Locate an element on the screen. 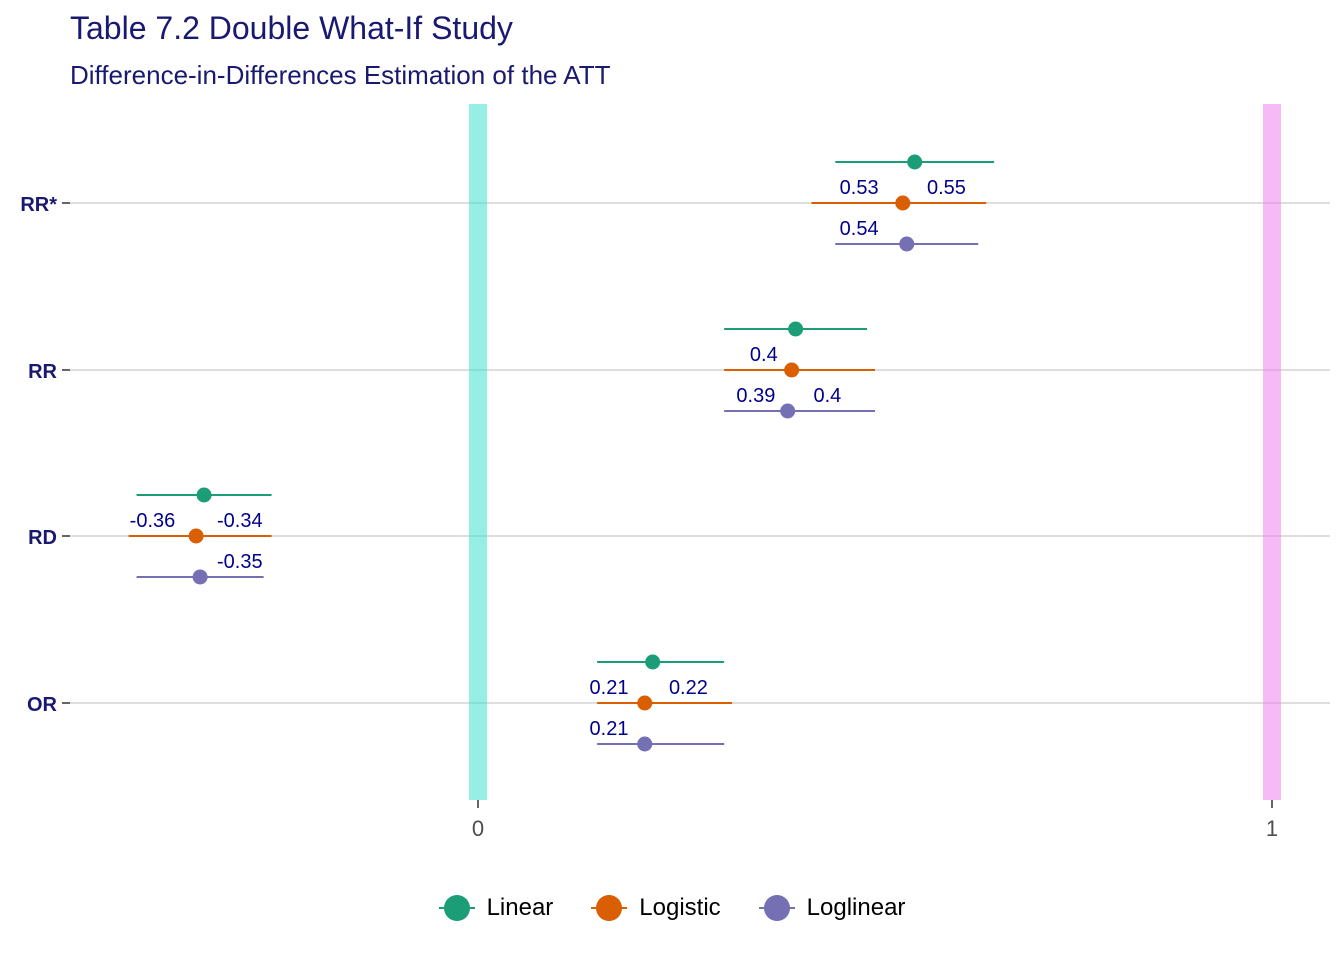 The image size is (1344, 960). data-label-9: 0.21 is located at coordinates (609, 688).